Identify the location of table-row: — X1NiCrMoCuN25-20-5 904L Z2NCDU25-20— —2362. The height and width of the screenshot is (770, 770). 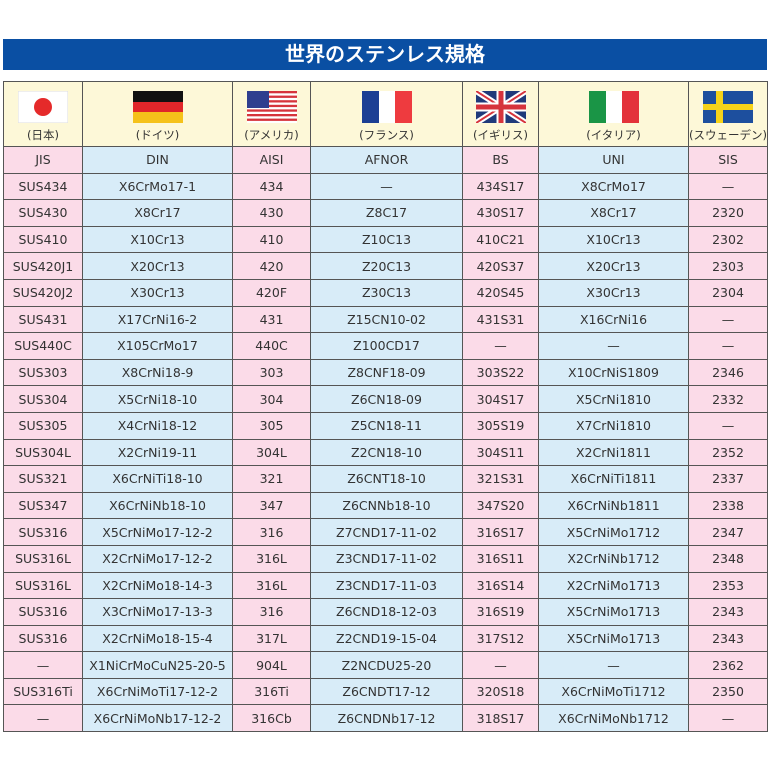
(385, 665).